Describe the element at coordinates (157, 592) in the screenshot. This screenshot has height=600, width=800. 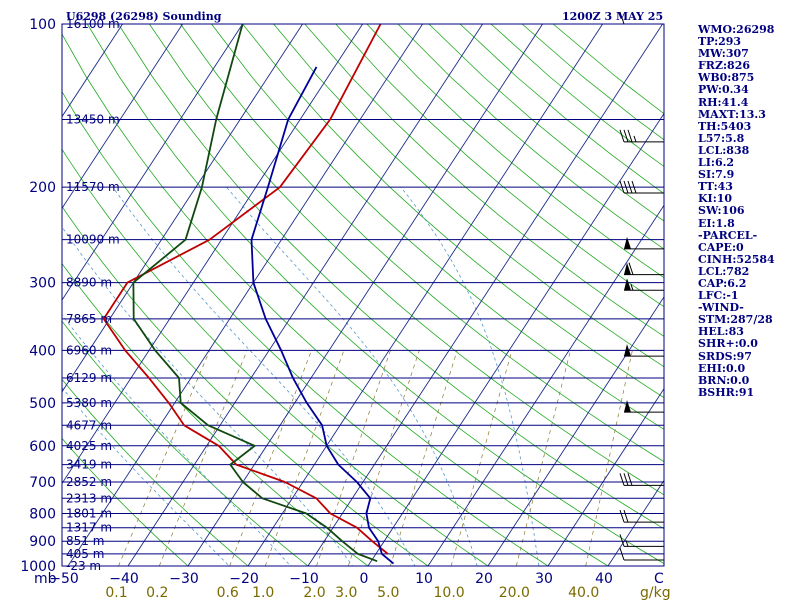
I see `mixing-ratio-tick-label: 0.2` at that location.